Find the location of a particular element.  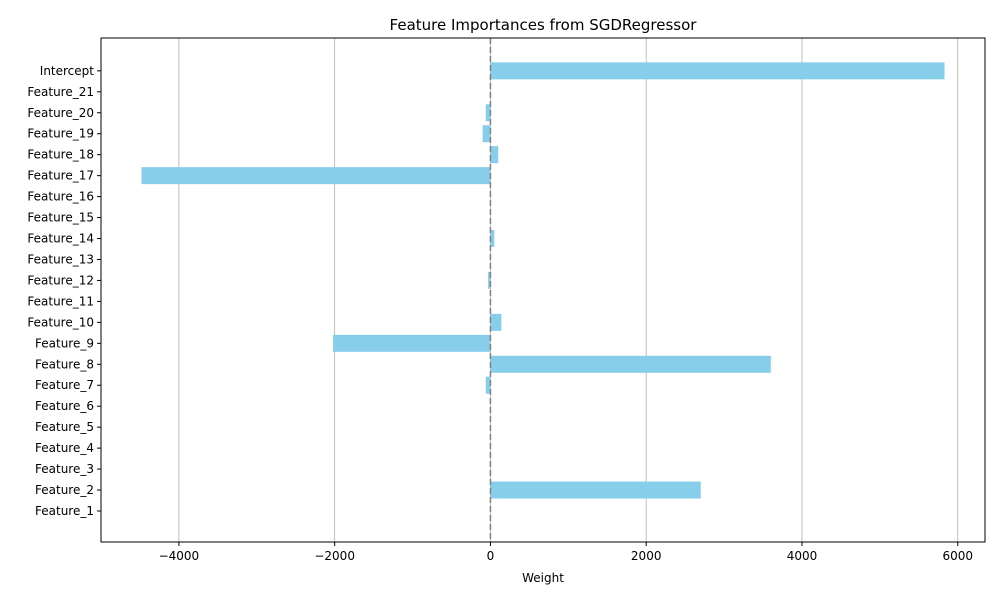

y-tick-label: Feature_8 is located at coordinates (64, 364).